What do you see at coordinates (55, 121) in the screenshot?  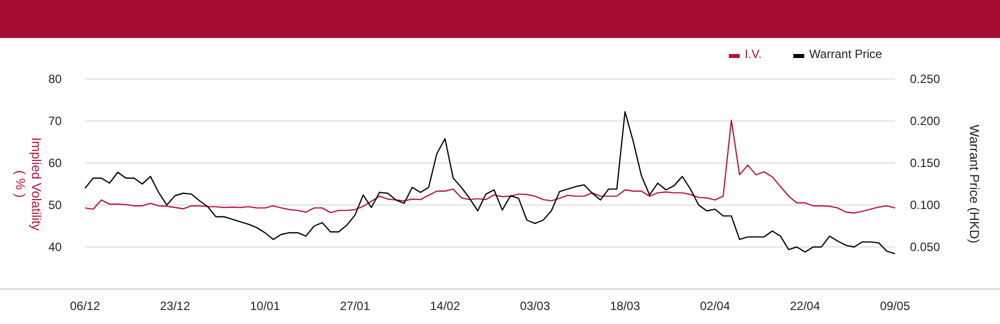 I see `y-tick-label: 70` at bounding box center [55, 121].